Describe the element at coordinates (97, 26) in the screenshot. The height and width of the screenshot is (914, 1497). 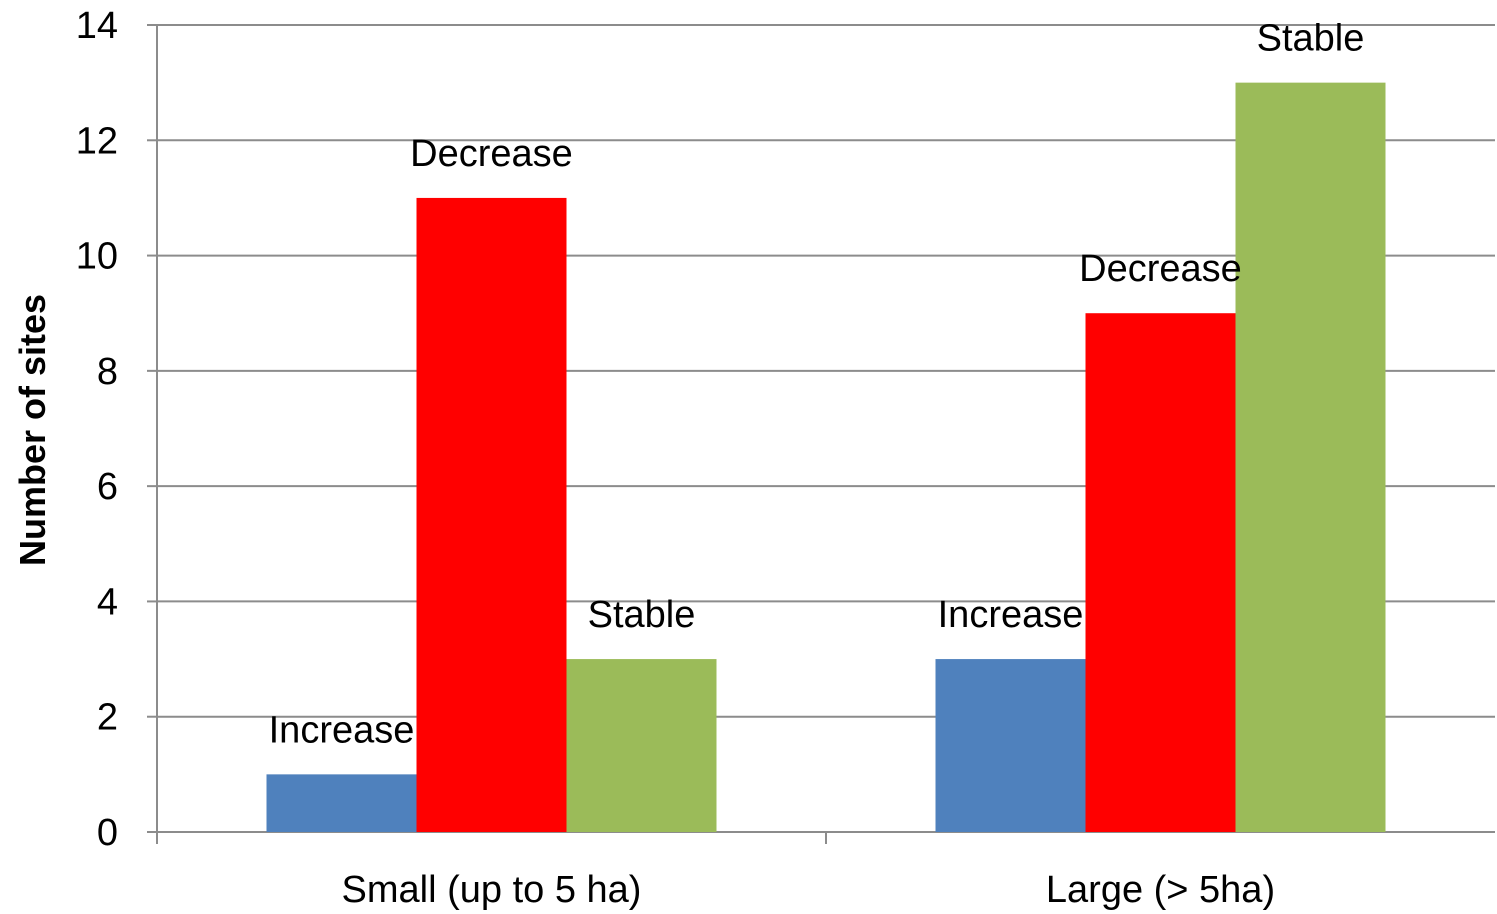
I see `y-tick-label: 14` at that location.